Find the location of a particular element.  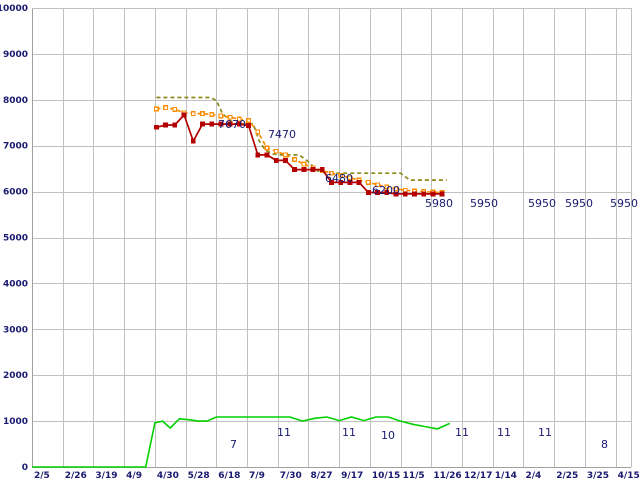

x-tick-label: 7/30 is located at coordinates (291, 475).